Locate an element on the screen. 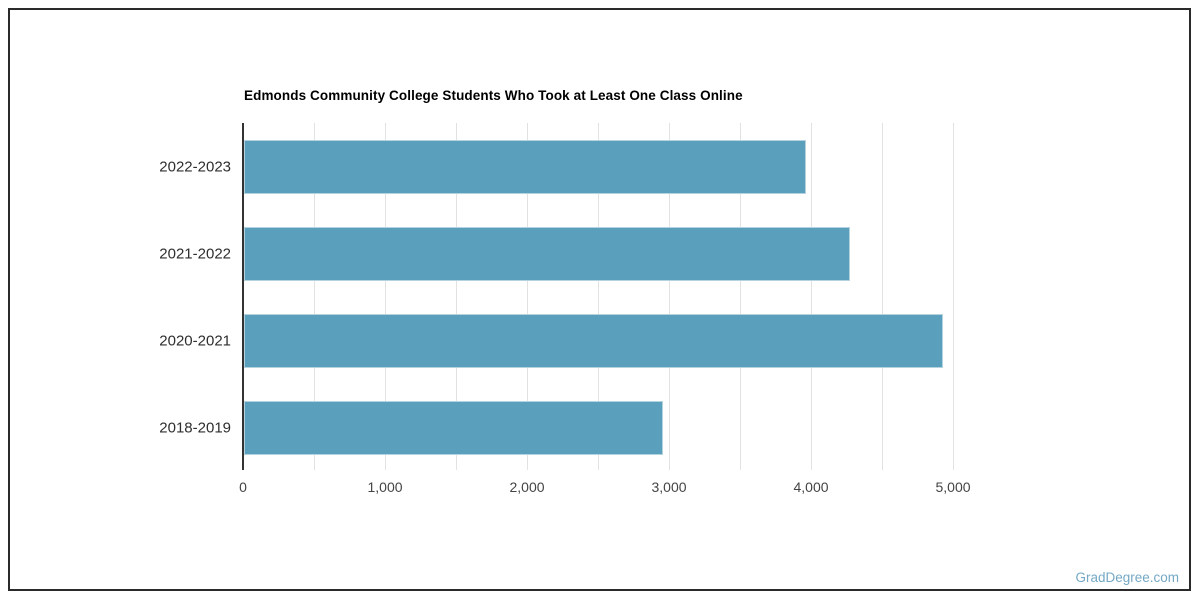 The height and width of the screenshot is (600, 1200). x-tick-label: 1,000 is located at coordinates (385, 487).